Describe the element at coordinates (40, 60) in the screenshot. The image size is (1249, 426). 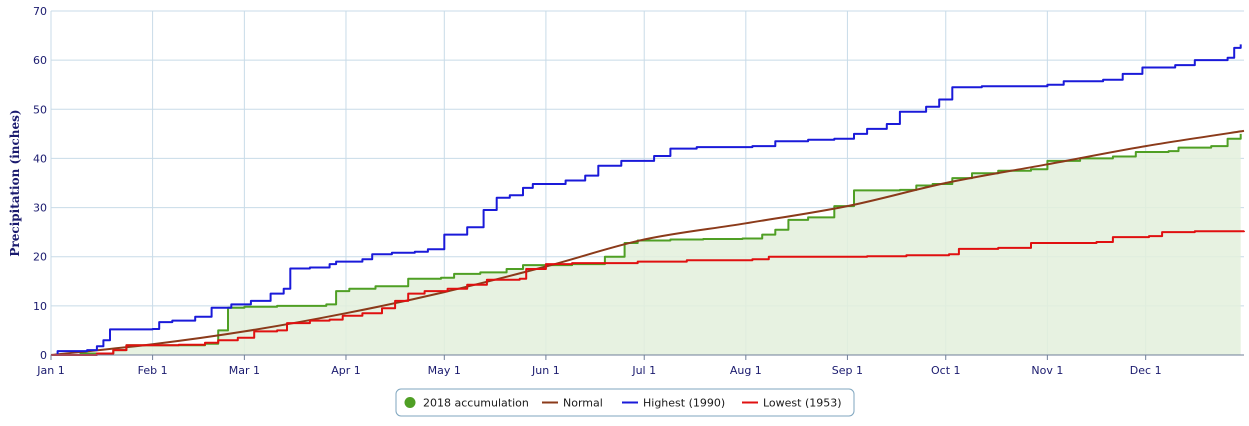
I see `y-tick-label: 60` at that location.